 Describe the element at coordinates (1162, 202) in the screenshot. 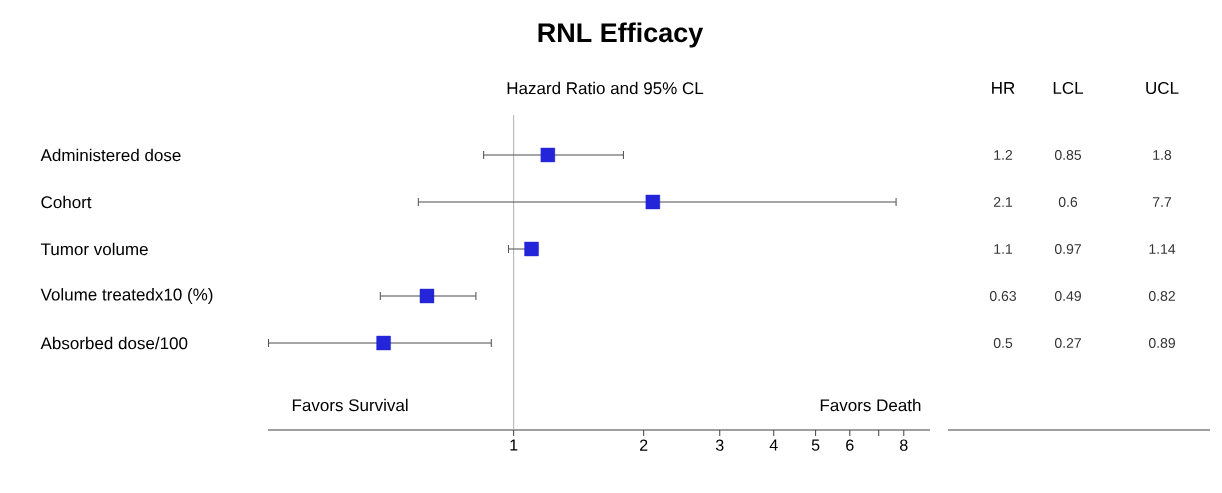

I see `text: 7.7` at that location.